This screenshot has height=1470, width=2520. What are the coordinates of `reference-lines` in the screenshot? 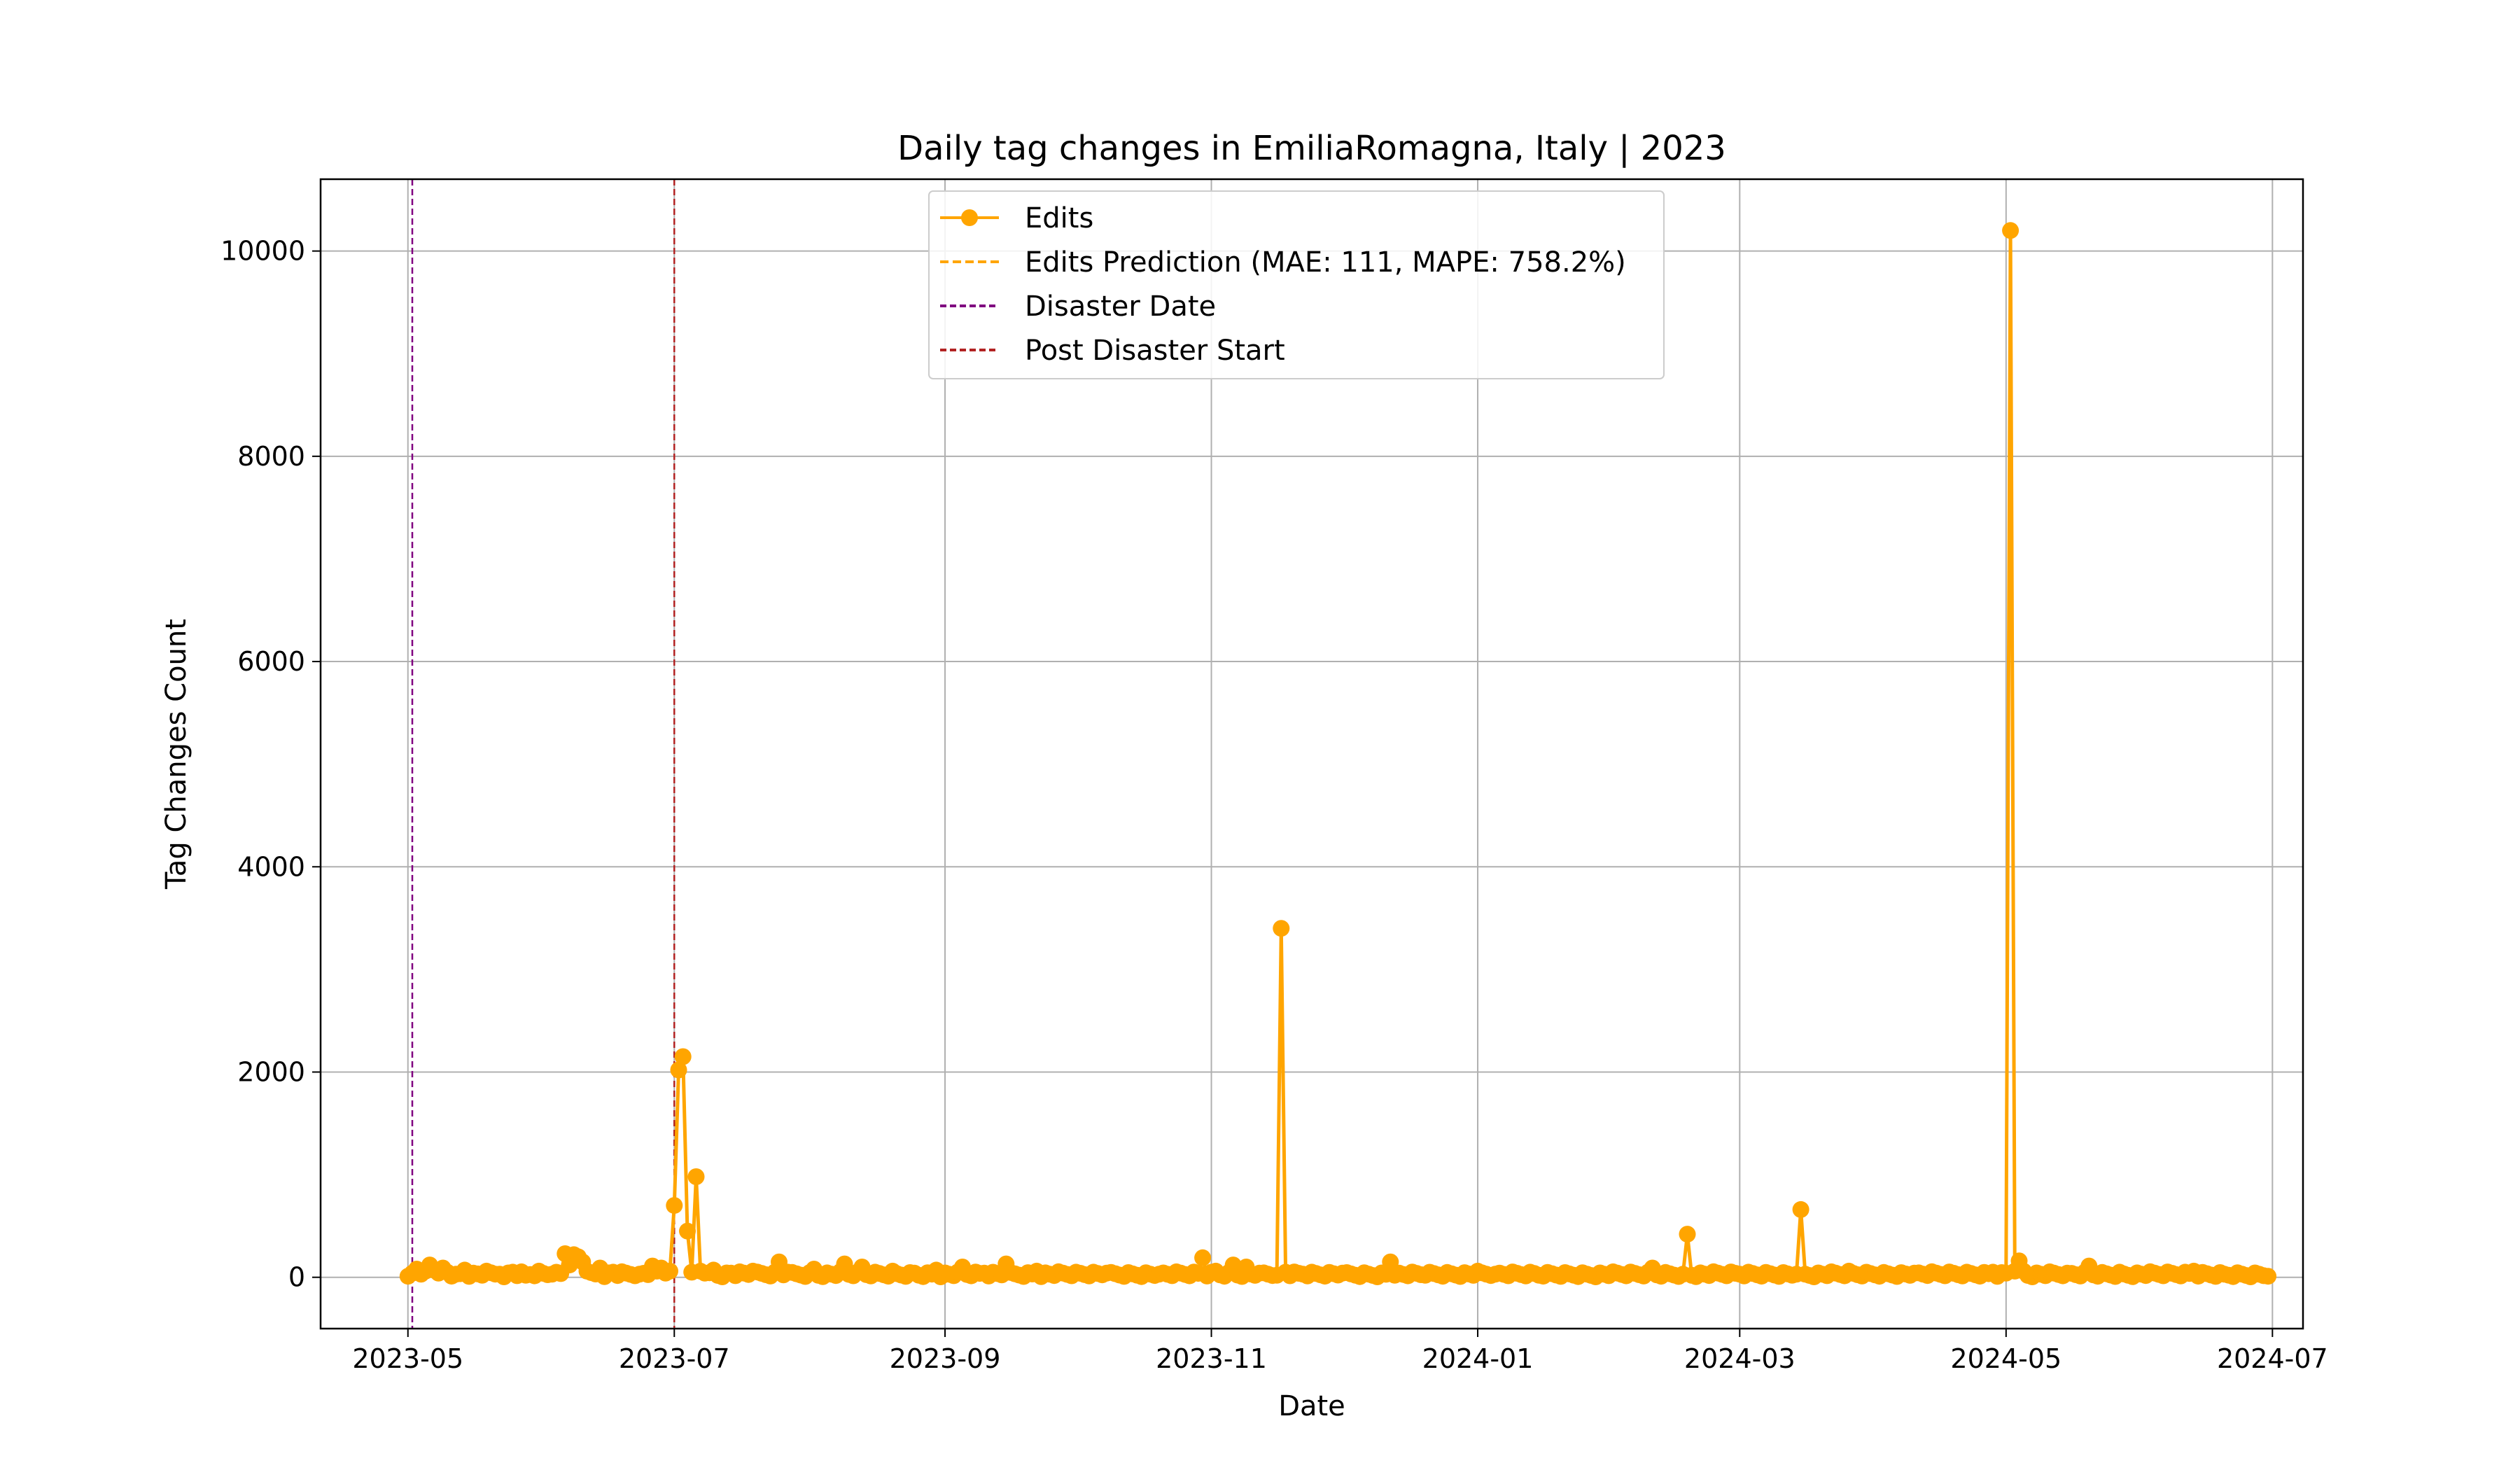 It's located at (543, 754).